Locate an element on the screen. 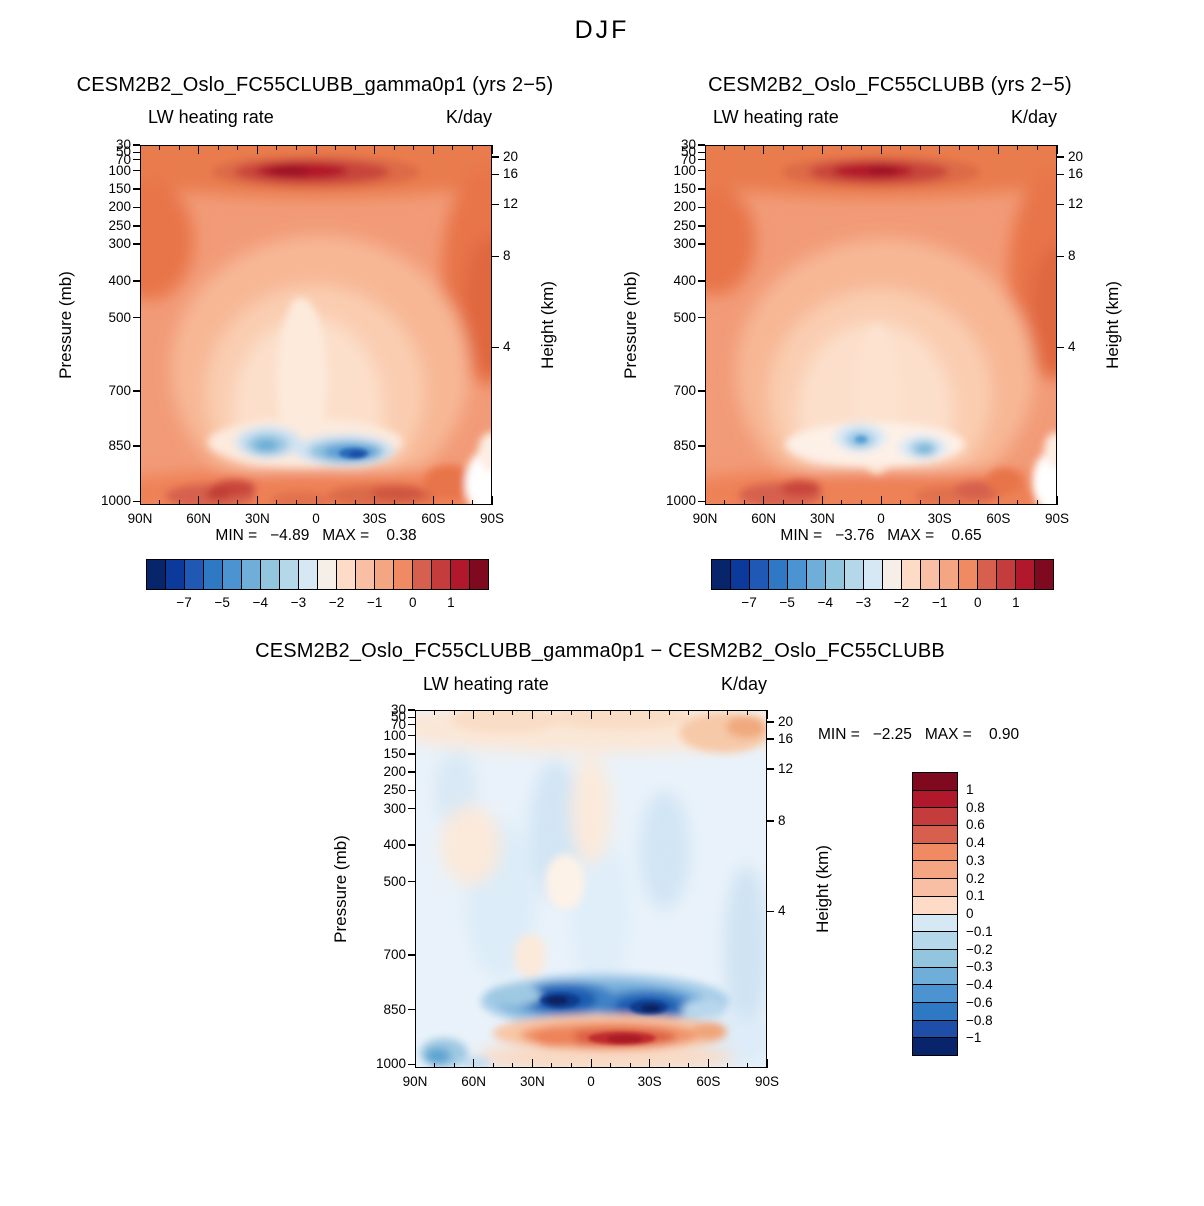 This screenshot has height=1206, width=1204. pressure-tick-label: 250 is located at coordinates (394, 790).